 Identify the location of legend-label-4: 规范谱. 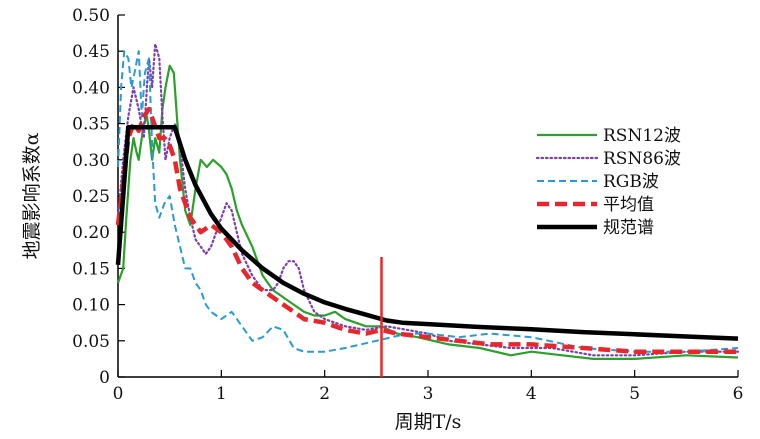
(628, 228).